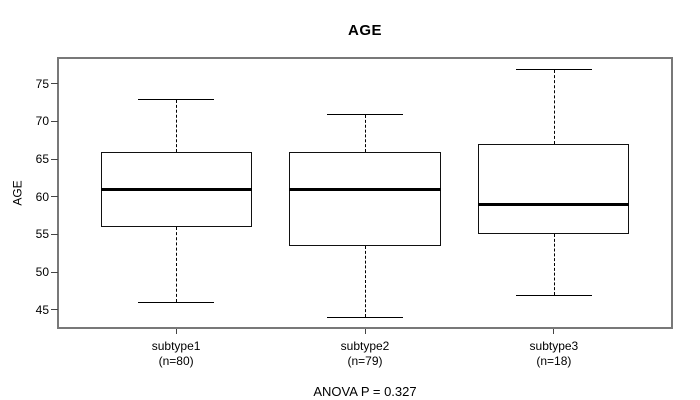  Describe the element at coordinates (42, 121) in the screenshot. I see `y-axis-tick-label: 70` at that location.